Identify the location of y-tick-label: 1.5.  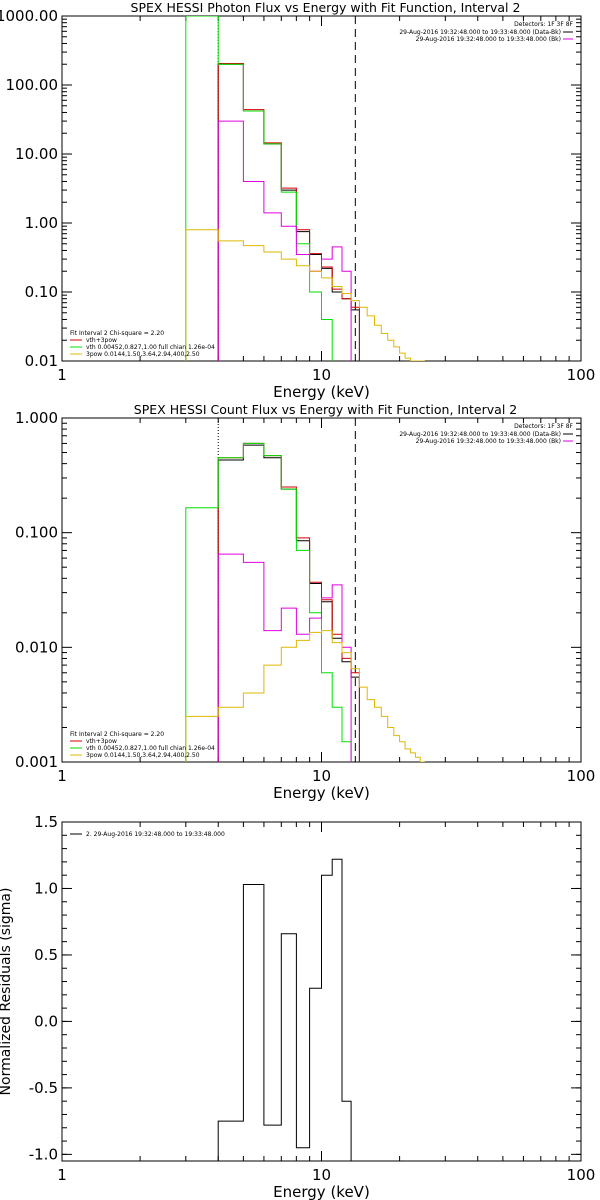
(46, 822).